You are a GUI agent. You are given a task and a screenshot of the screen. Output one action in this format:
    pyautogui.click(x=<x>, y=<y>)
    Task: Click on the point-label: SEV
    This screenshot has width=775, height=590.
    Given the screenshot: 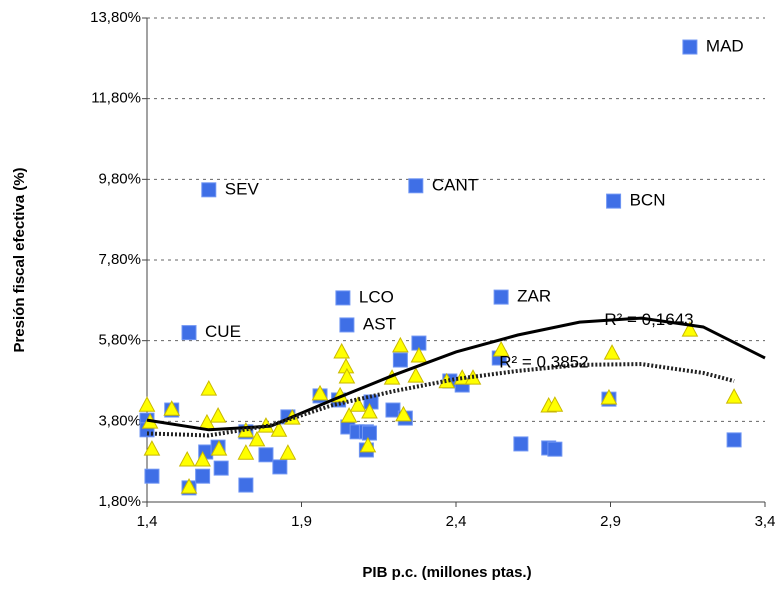 What is the action you would take?
    pyautogui.click(x=242, y=188)
    